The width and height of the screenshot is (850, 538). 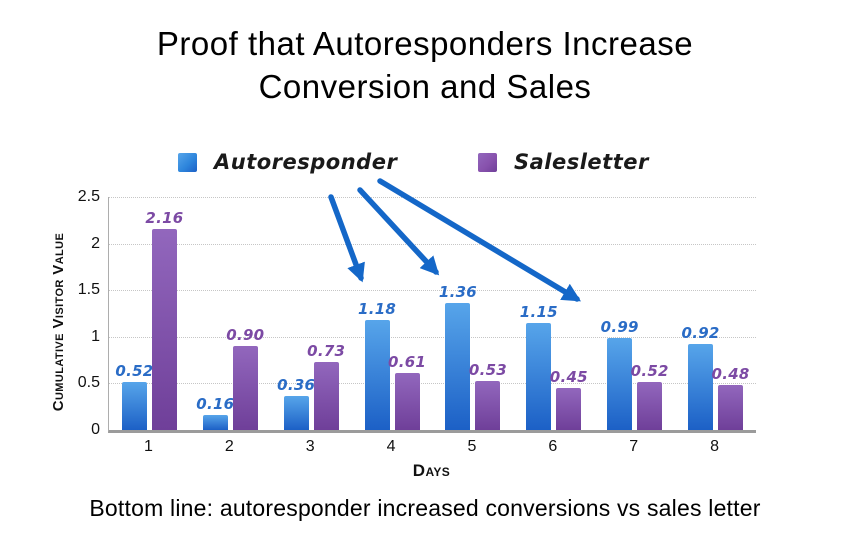 What do you see at coordinates (619, 326) in the screenshot?
I see `value-label-autoresponder-day-7: 0.99` at bounding box center [619, 326].